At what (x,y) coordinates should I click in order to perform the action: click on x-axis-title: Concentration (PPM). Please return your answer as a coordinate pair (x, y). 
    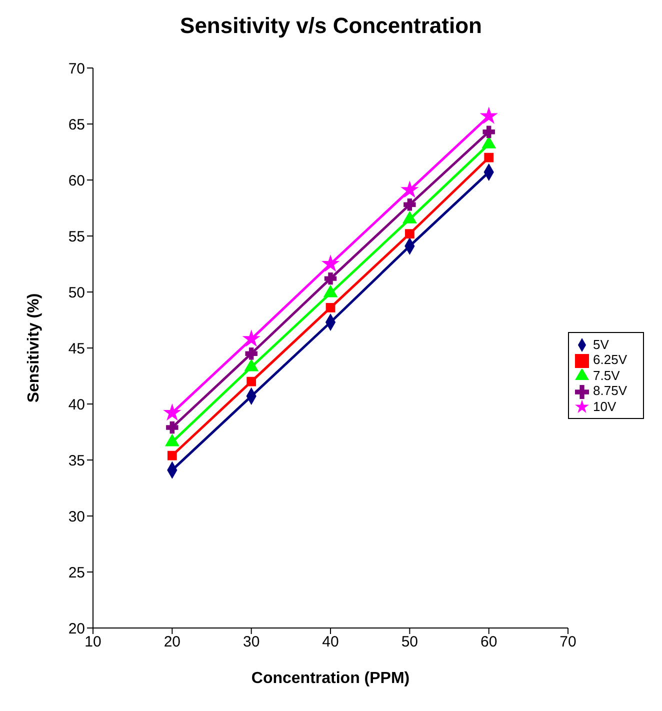
    Looking at the image, I should click on (330, 678).